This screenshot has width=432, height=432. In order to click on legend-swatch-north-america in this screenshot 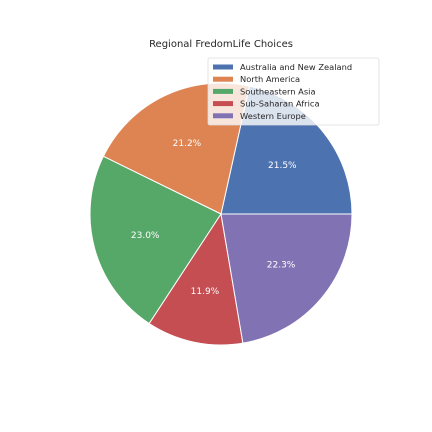, I will do `click(223, 79)`.